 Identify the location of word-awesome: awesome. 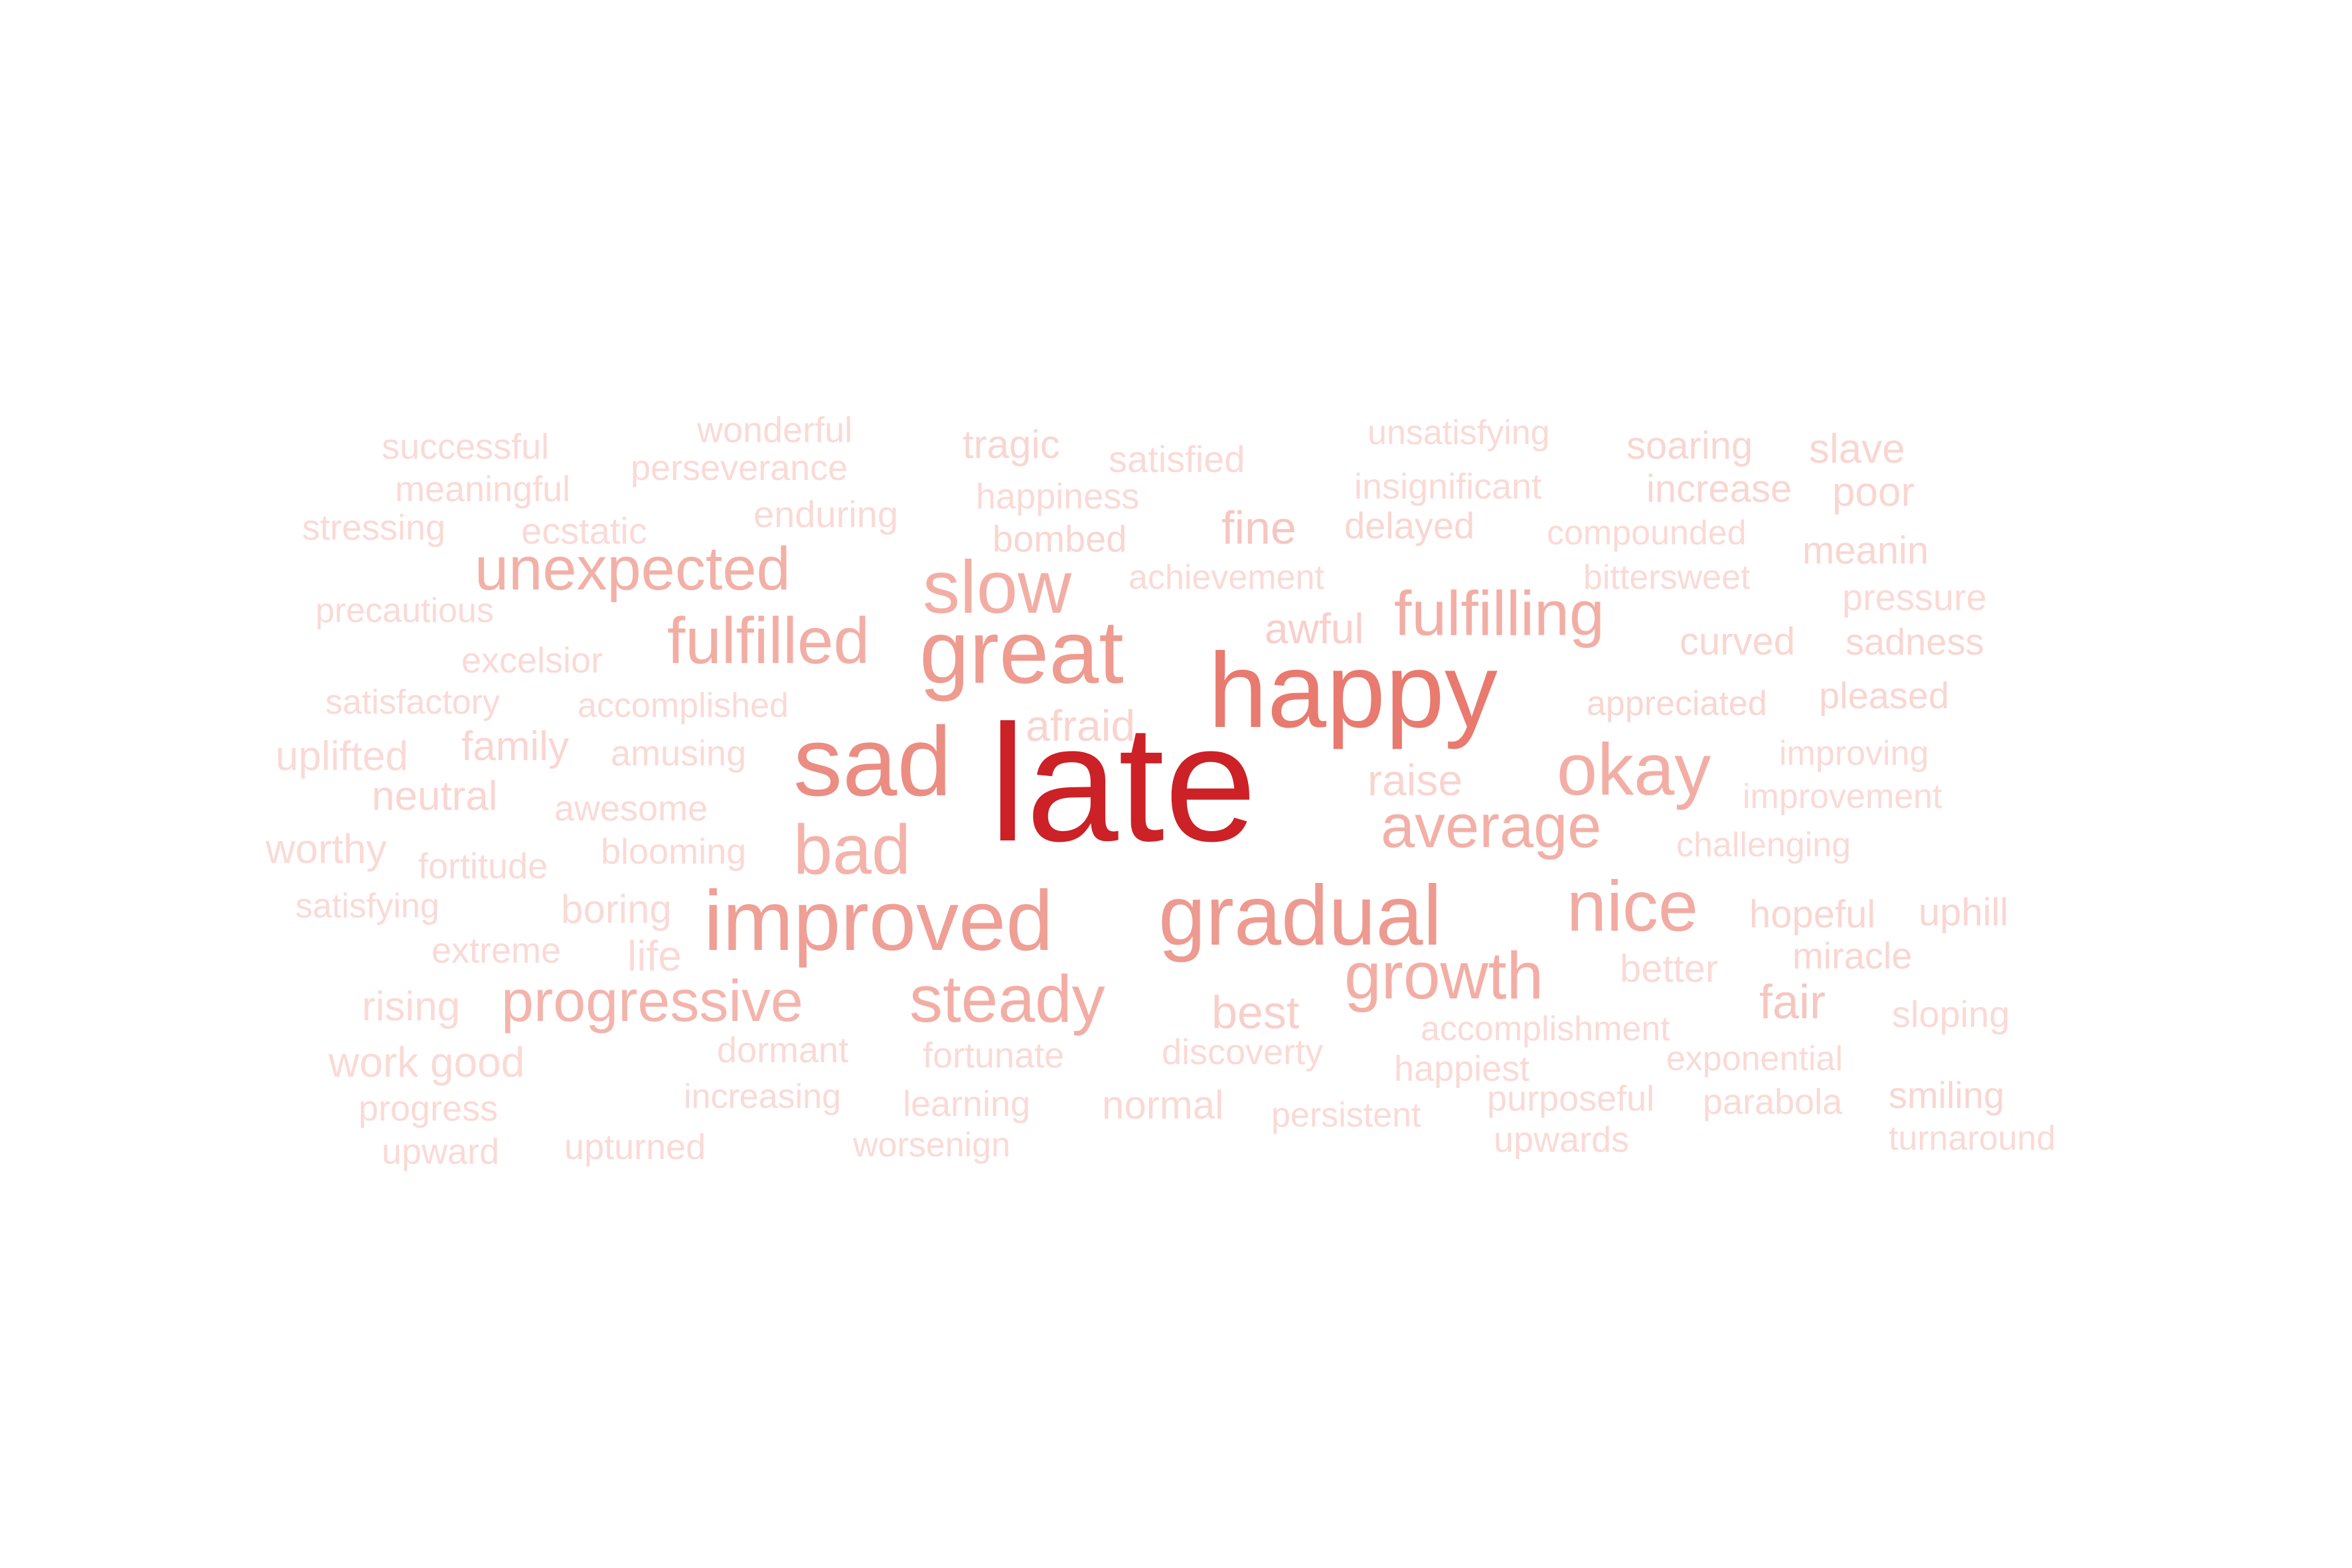
(631, 808).